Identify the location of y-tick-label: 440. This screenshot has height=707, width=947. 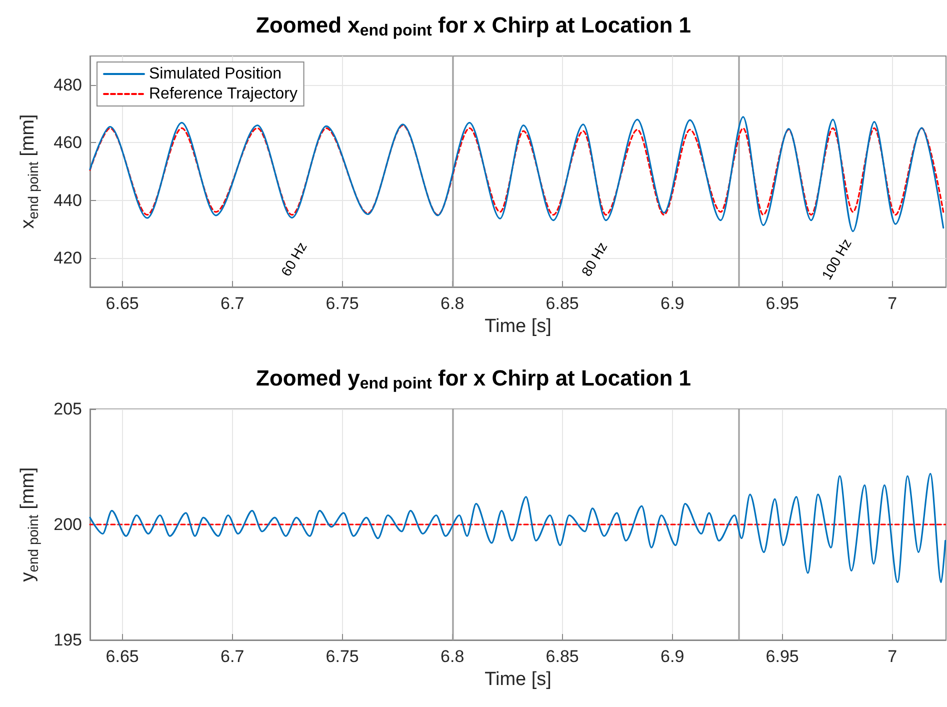
(68, 200).